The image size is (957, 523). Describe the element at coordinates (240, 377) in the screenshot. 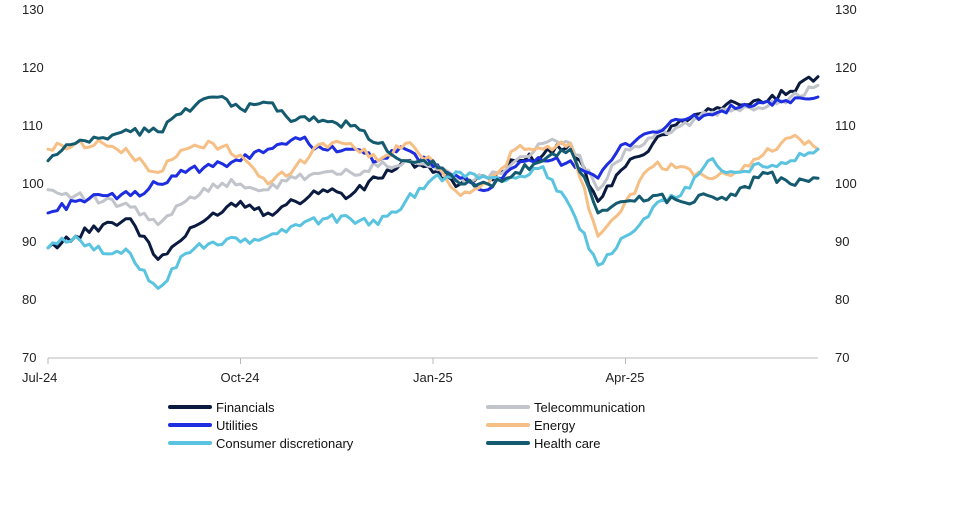

I see `x-tick-label: Oct-24` at that location.